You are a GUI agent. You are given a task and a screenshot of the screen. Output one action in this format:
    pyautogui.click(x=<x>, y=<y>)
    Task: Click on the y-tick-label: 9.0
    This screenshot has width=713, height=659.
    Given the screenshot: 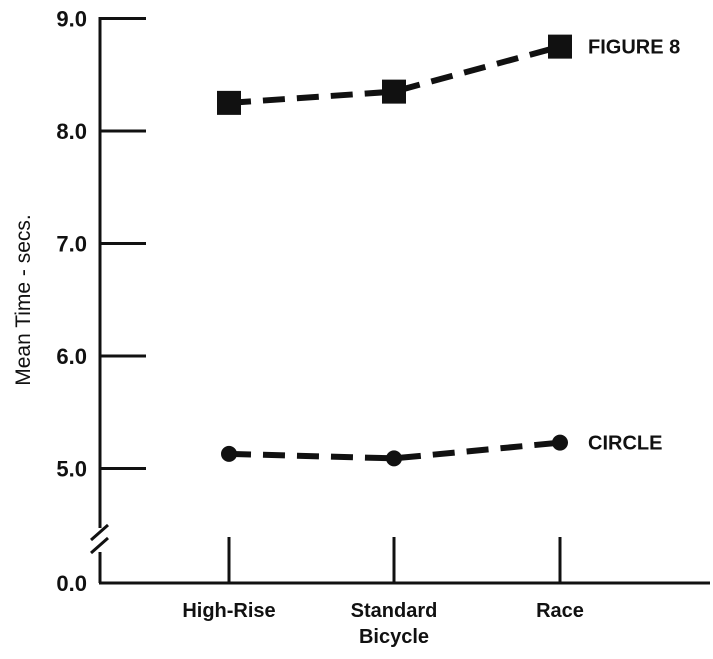 What is the action you would take?
    pyautogui.click(x=71, y=19)
    